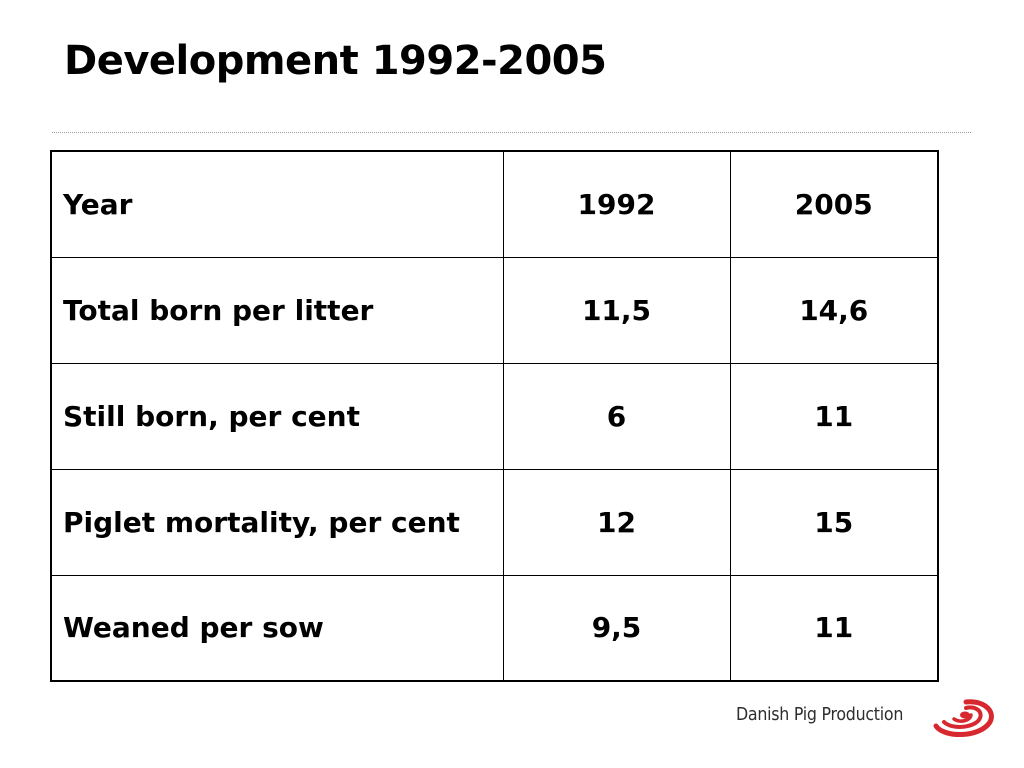  Describe the element at coordinates (963, 718) in the screenshot. I see `danish-pig-production-logo-icon` at that location.